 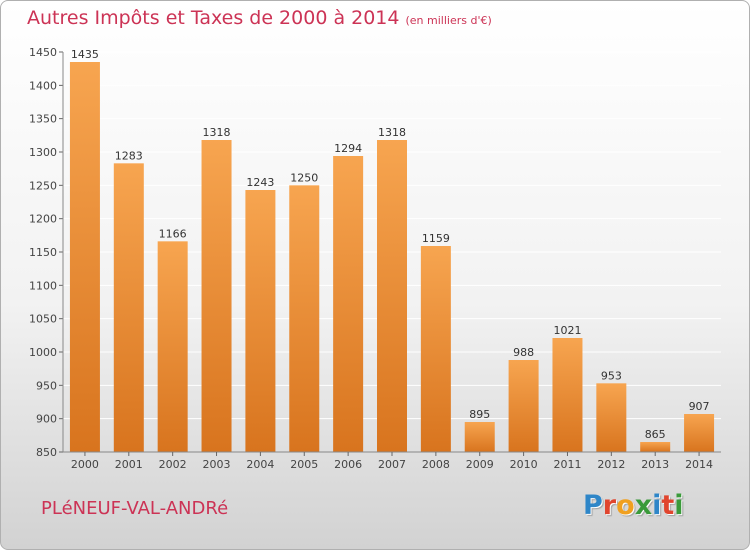 I want to click on data-label: 1021, so click(x=567, y=330).